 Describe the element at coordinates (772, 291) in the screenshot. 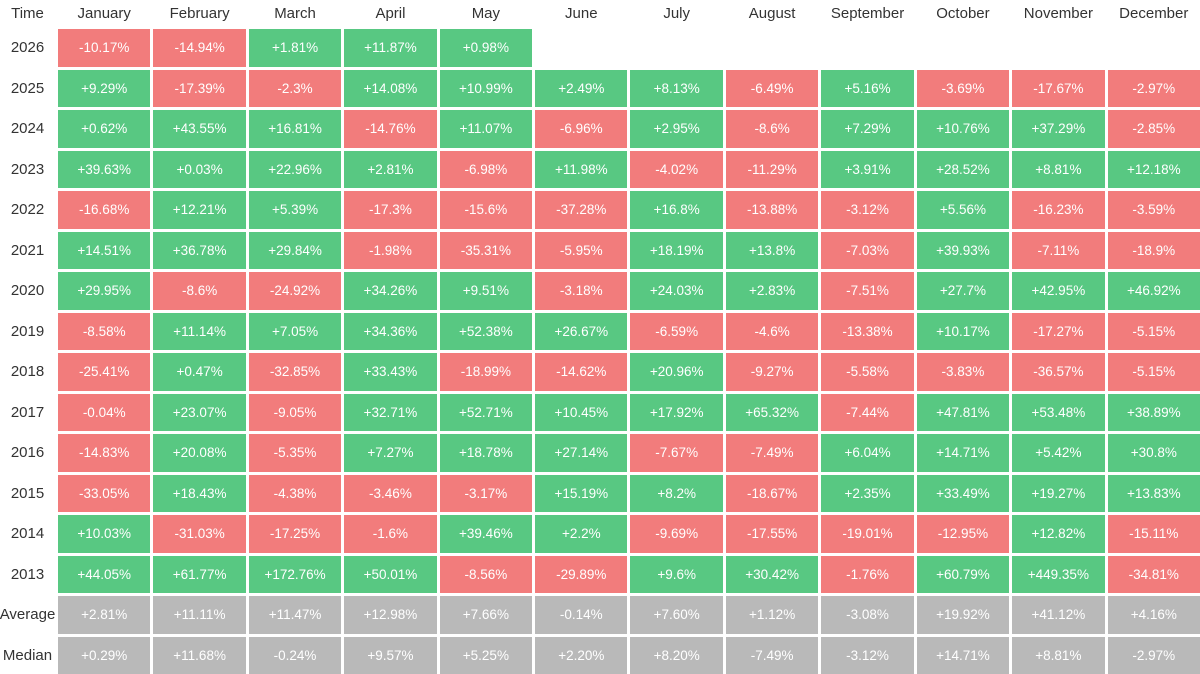

I see `value-cell: +2.83%` at that location.